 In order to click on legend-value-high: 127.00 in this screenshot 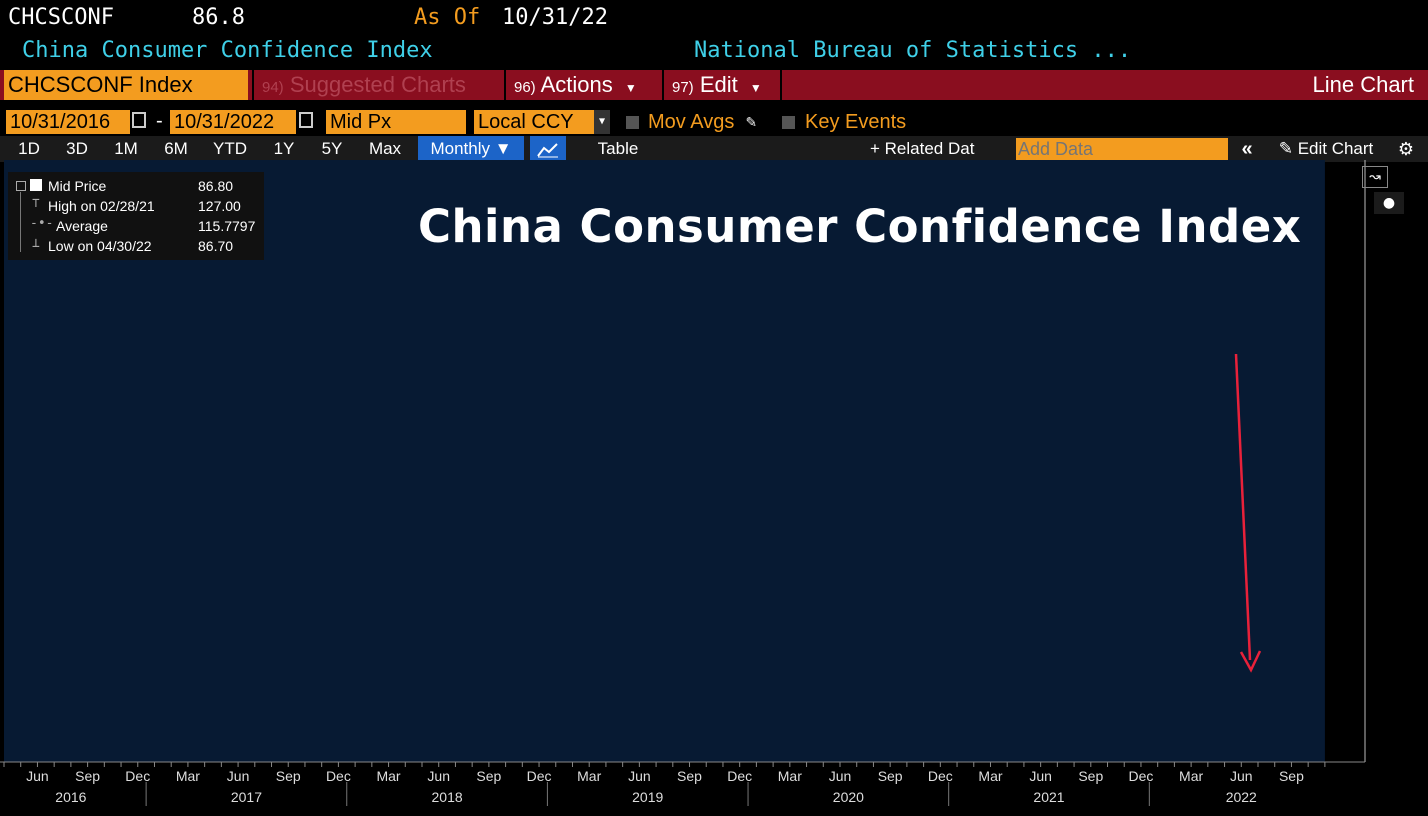, I will do `click(219, 206)`.